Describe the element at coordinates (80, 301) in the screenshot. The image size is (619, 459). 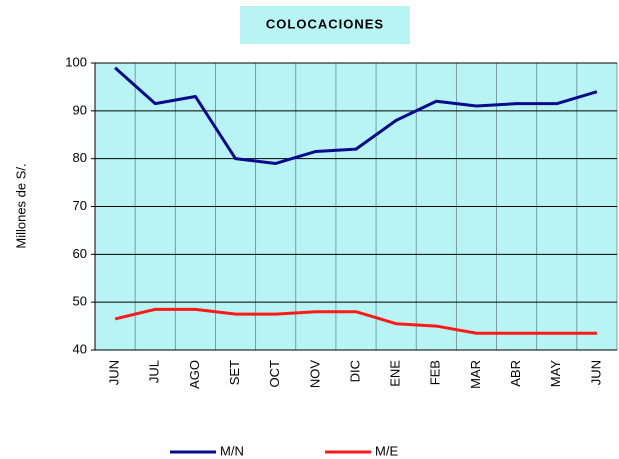
I see `y-tick-label: 50` at that location.